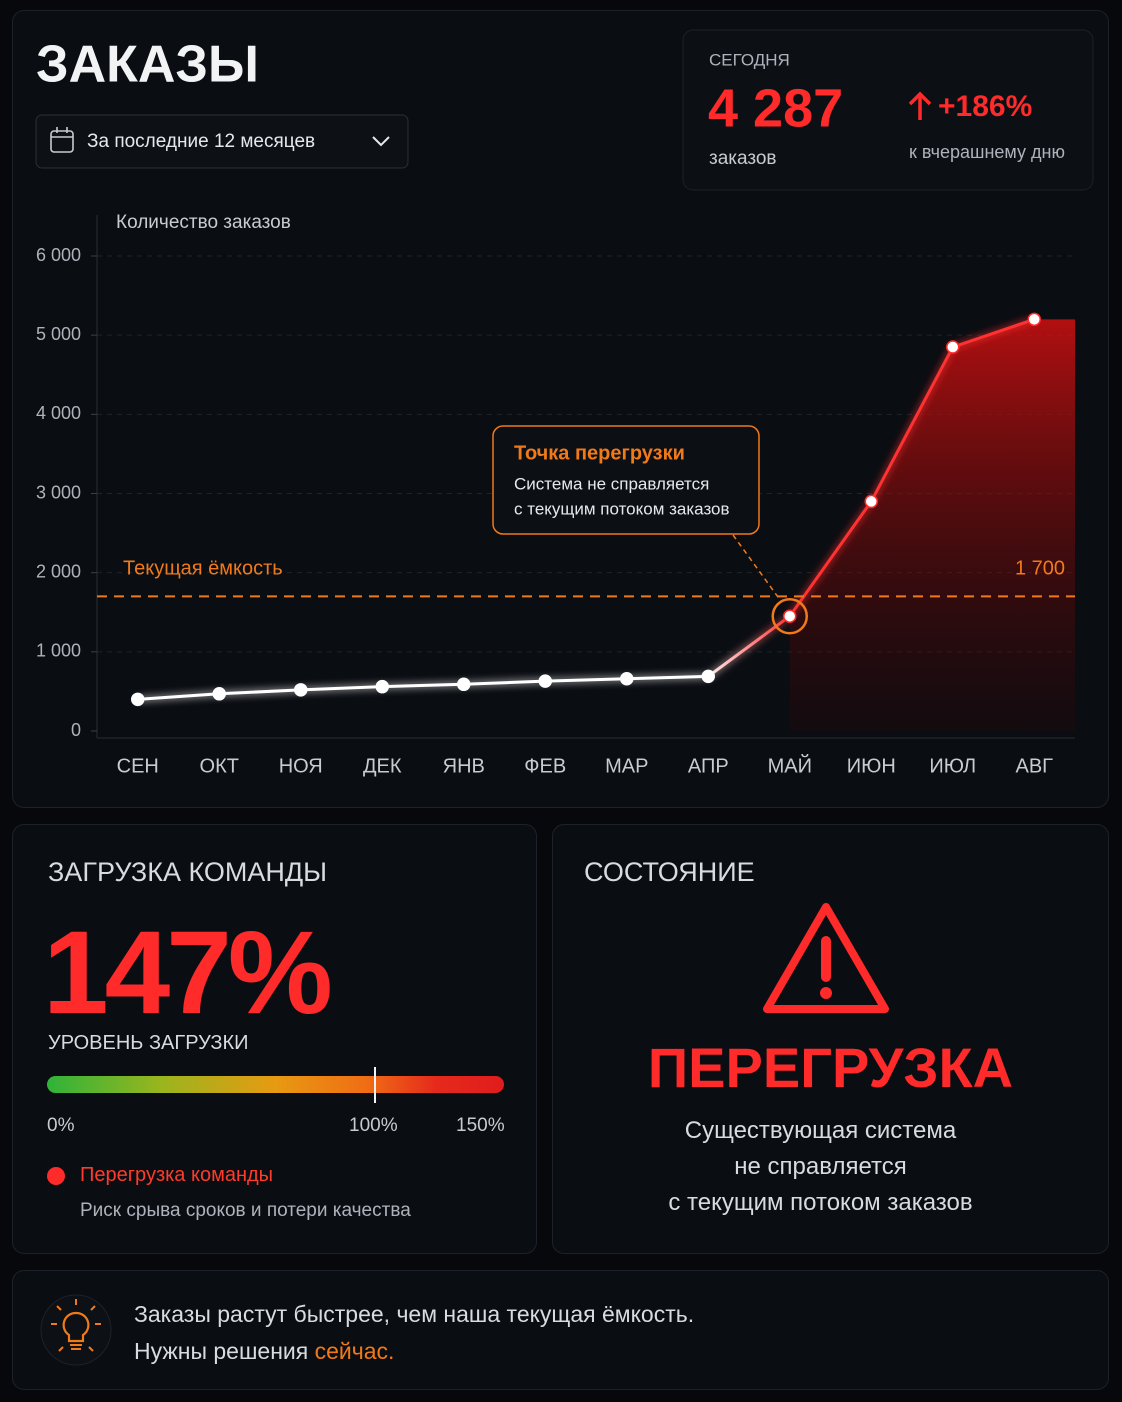 The height and width of the screenshot is (1402, 1122). I want to click on x-tick-label: НОЯ, so click(301, 766).